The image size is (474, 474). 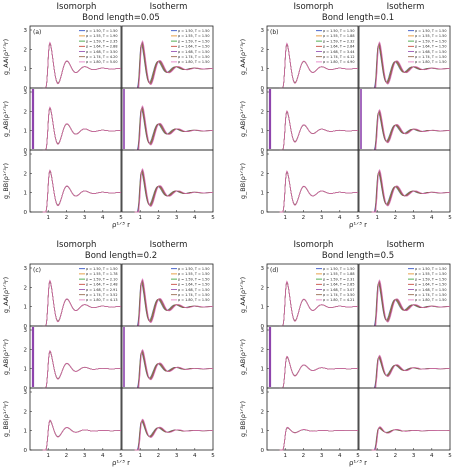 What do you see at coordinates (358, 256) in the screenshot?
I see `bond-length-title: Bond length=0.5` at bounding box center [358, 256].